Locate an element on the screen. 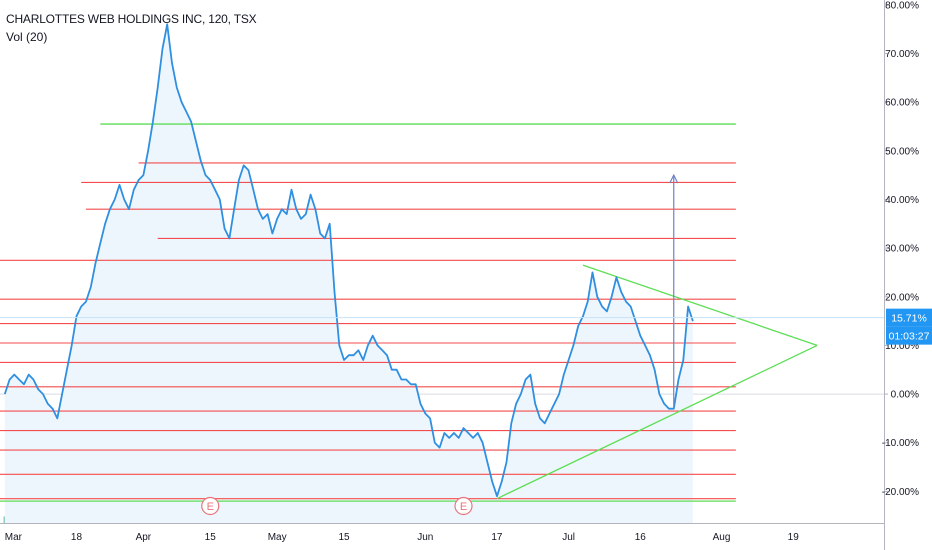 This screenshot has height=550, width=932. y-tick-label: 40.00% is located at coordinates (902, 200).